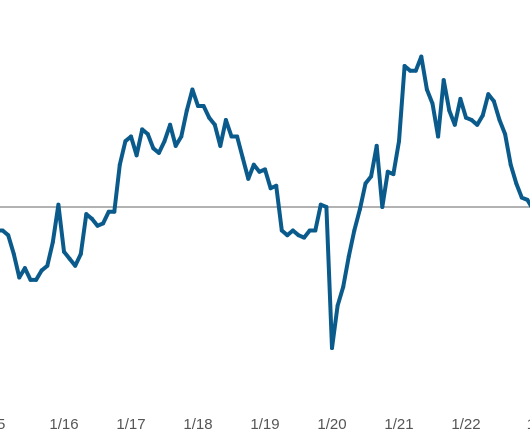 The image size is (530, 442). I want to click on x-tick-label: 1/17, so click(130, 424).